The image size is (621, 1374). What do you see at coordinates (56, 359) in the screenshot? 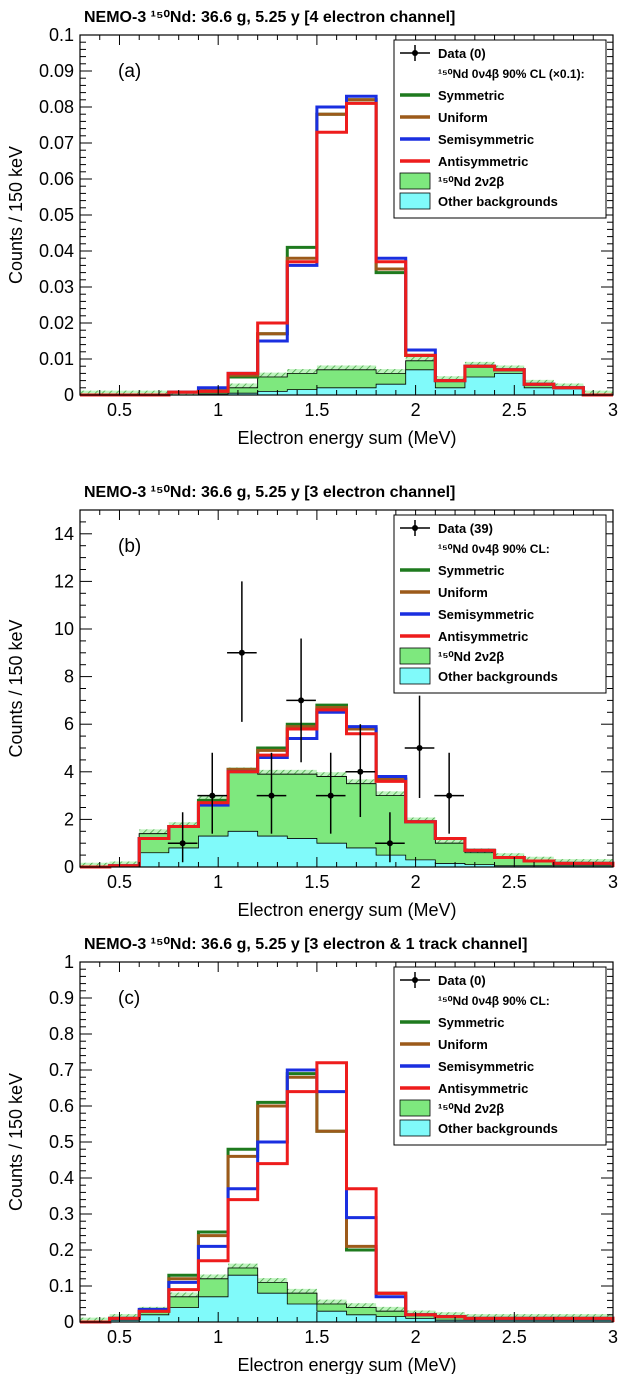
I see `y-tick-label: 0.01` at bounding box center [56, 359].